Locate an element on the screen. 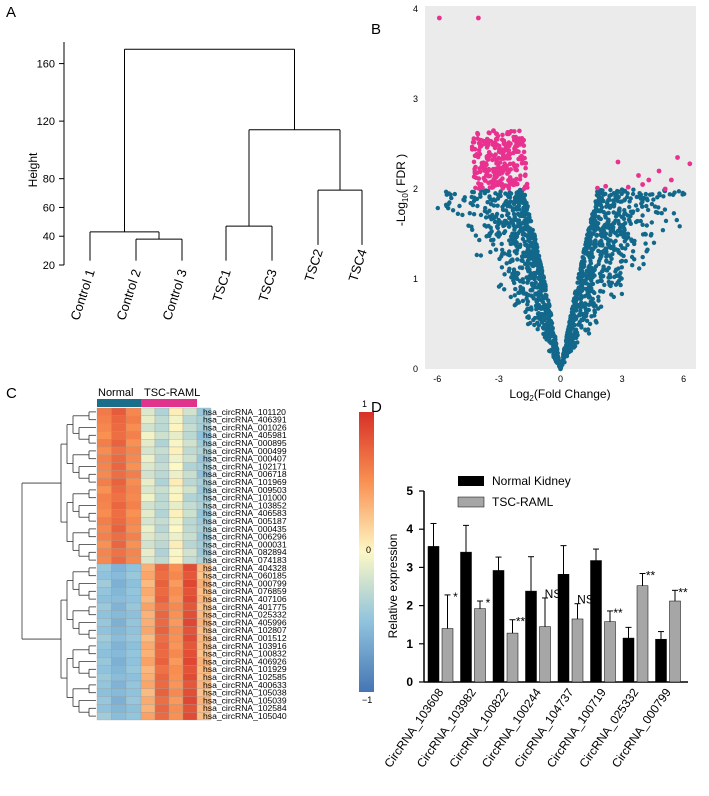  panel-a-label: A is located at coordinates (11, 12).